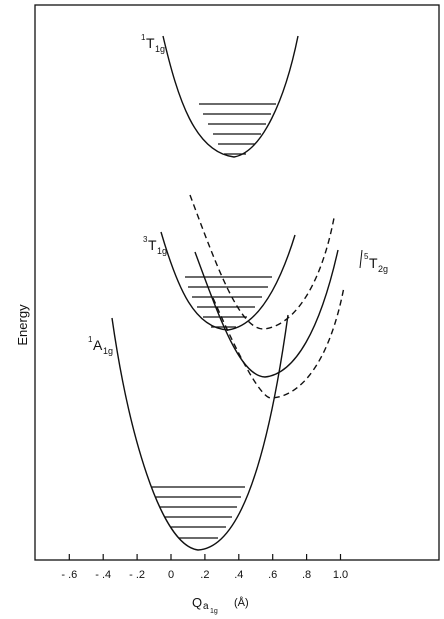 Image resolution: width=444 pixels, height=619 pixels. I want to click on label-1t1g: 1 T 1g, so click(153, 43).